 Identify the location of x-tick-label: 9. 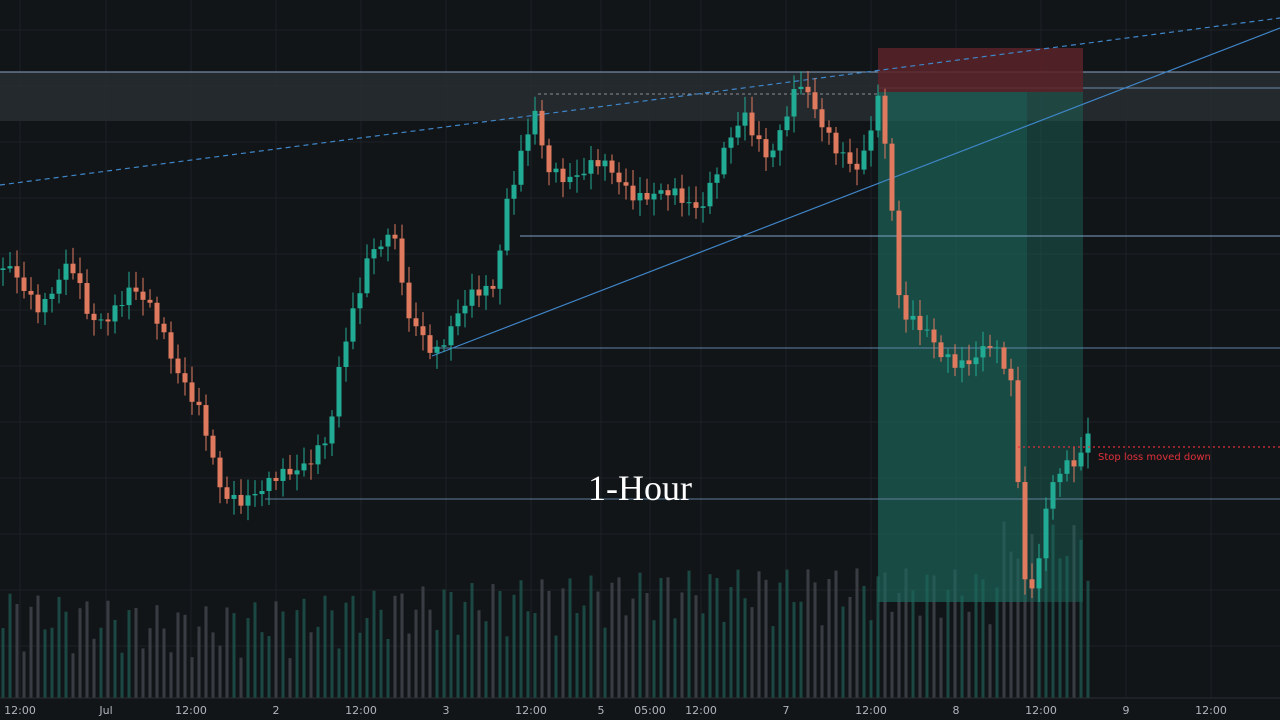
(1126, 710).